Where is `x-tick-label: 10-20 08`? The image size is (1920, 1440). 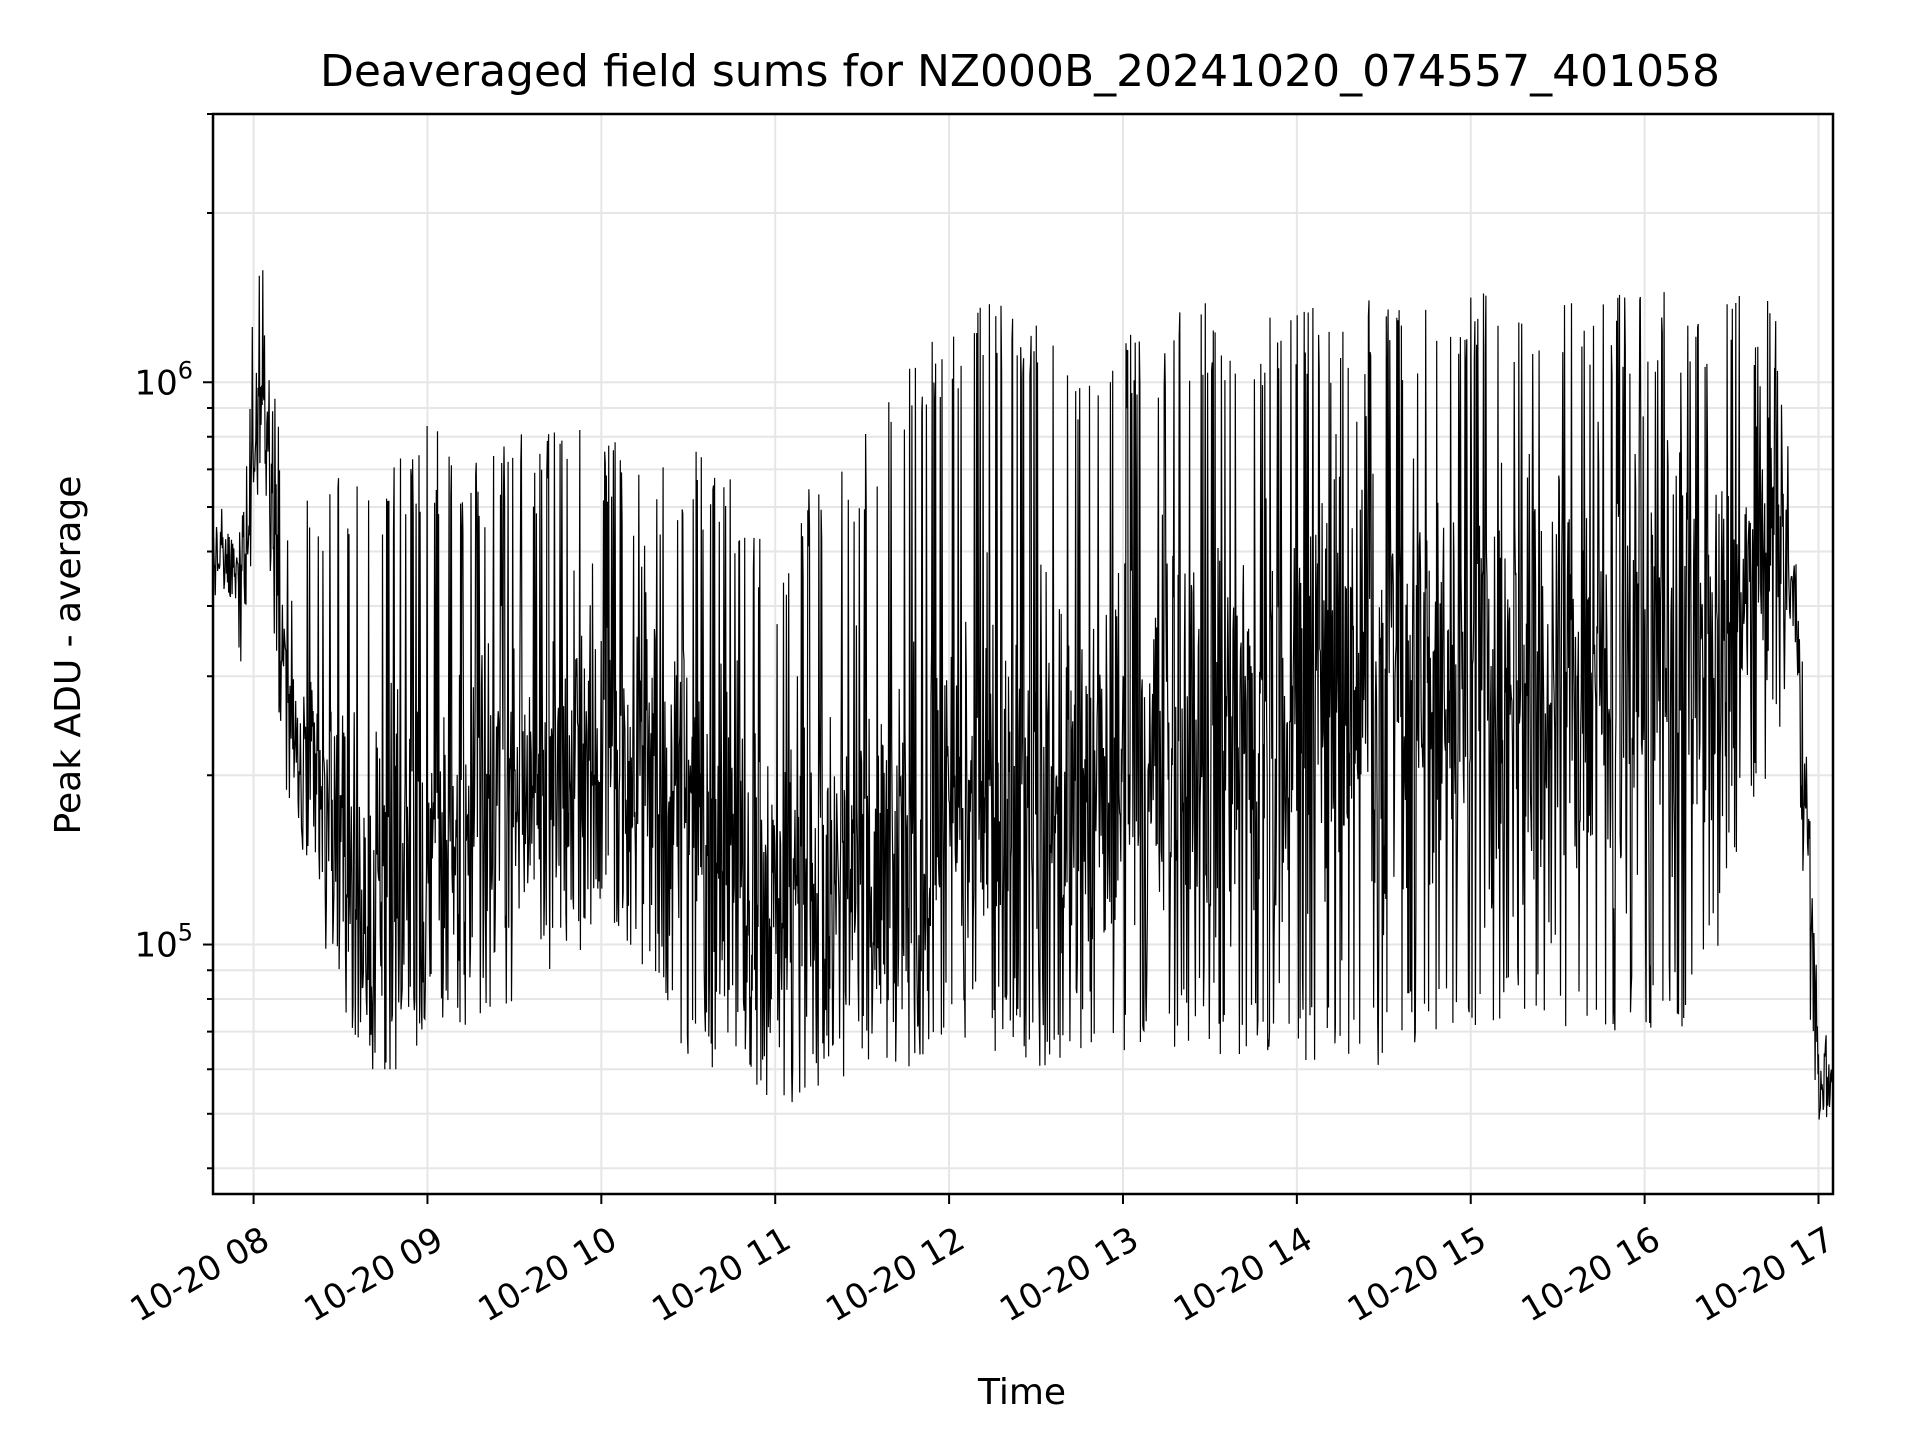
x-tick-label: 10-20 08 is located at coordinates (200, 1274).